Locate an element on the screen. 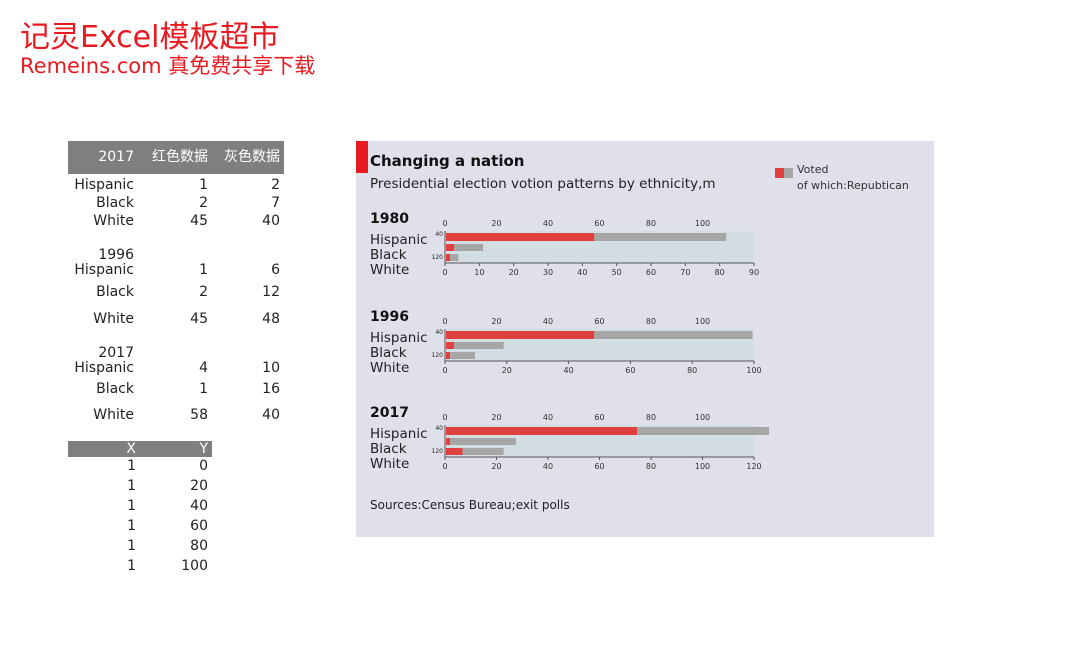 The image size is (1074, 650). legend-label-voted: Voted is located at coordinates (813, 169).